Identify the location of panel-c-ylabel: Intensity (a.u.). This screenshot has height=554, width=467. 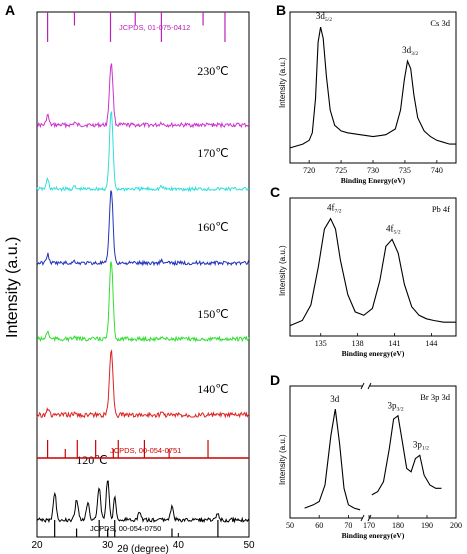
(282, 270).